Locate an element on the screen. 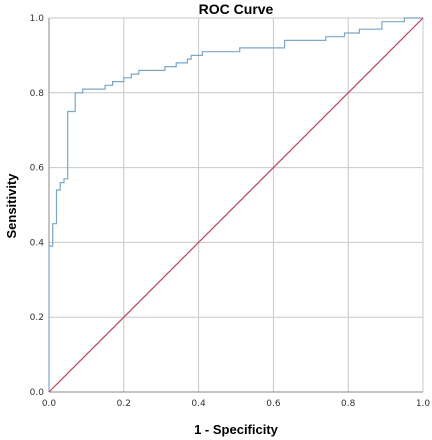 Image resolution: width=432 pixels, height=440 pixels. x-tick-label: 0.6 is located at coordinates (273, 404).